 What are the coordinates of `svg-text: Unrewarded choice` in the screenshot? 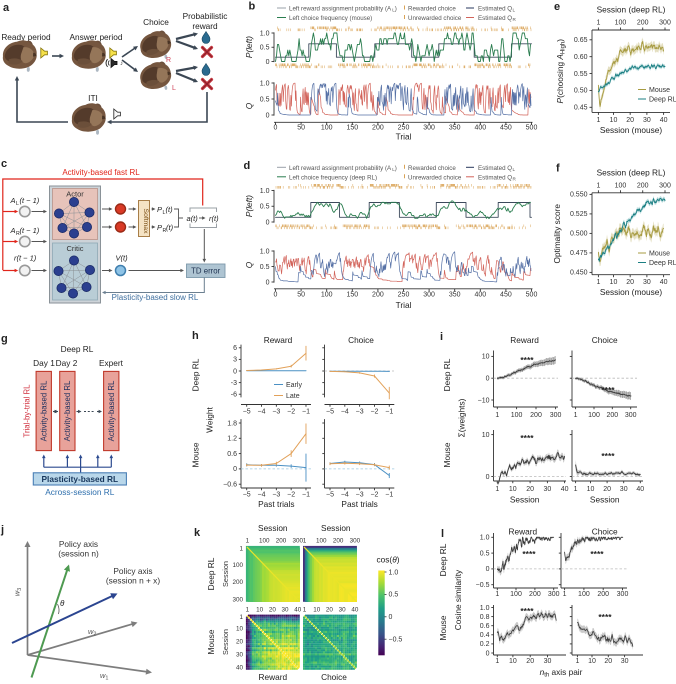 It's located at (435, 177).